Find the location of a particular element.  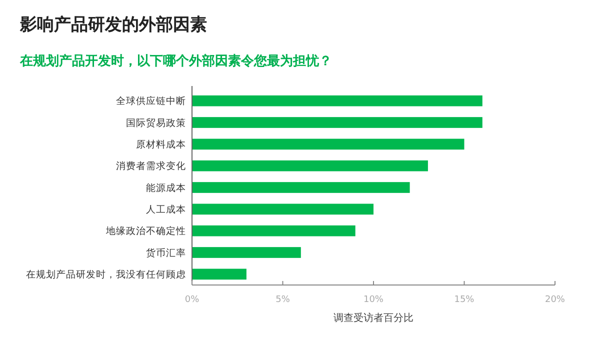

x-tick-label: 15% is located at coordinates (464, 300).